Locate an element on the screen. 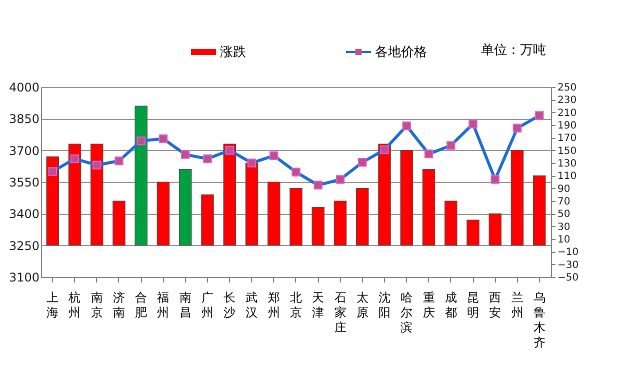 Image resolution: width=640 pixels, height=370 pixels. y2-tick-label: 30 is located at coordinates (564, 227).